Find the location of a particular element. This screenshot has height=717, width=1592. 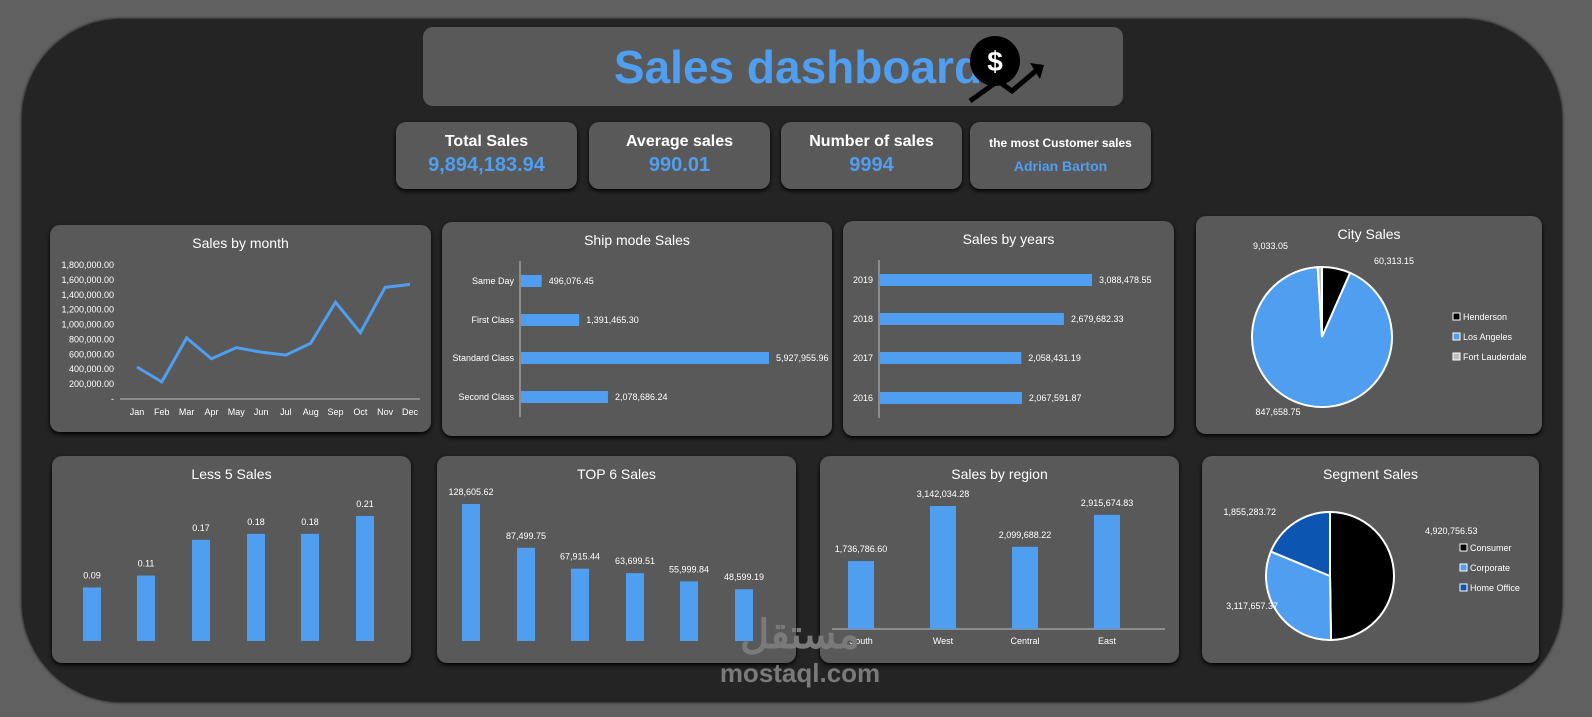

y-tick-label: 1,200,000.00 is located at coordinates (87, 310).